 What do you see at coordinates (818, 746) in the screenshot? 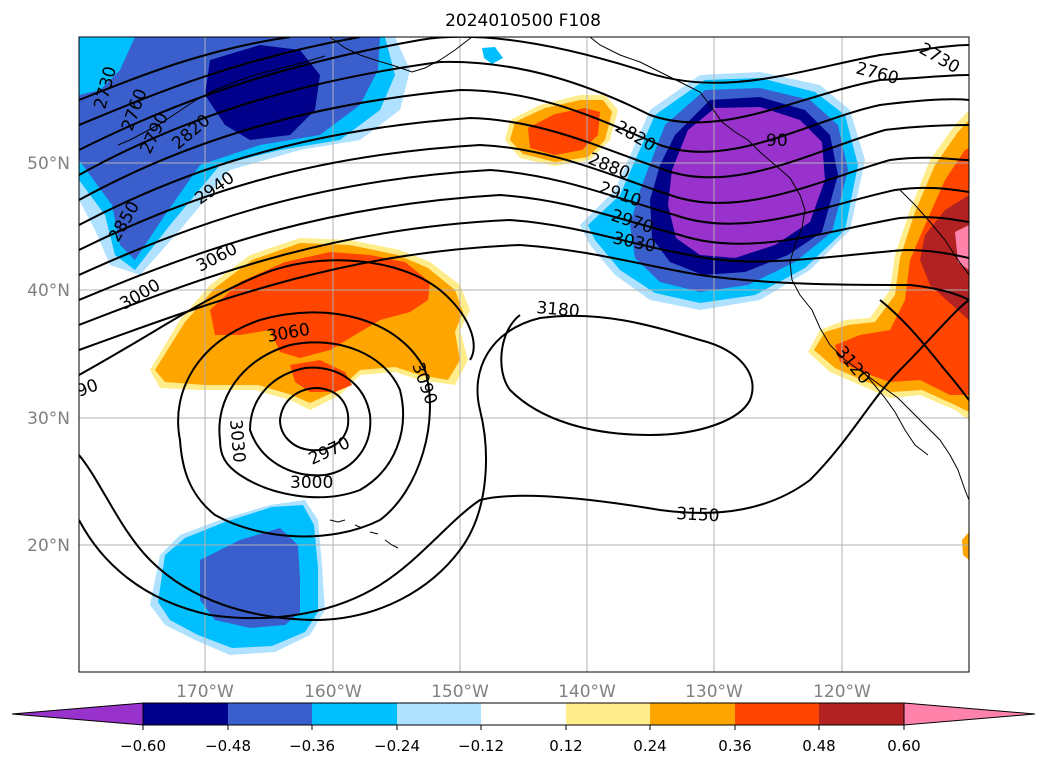
I see `colorbar-tick-label: 0.48` at bounding box center [818, 746].